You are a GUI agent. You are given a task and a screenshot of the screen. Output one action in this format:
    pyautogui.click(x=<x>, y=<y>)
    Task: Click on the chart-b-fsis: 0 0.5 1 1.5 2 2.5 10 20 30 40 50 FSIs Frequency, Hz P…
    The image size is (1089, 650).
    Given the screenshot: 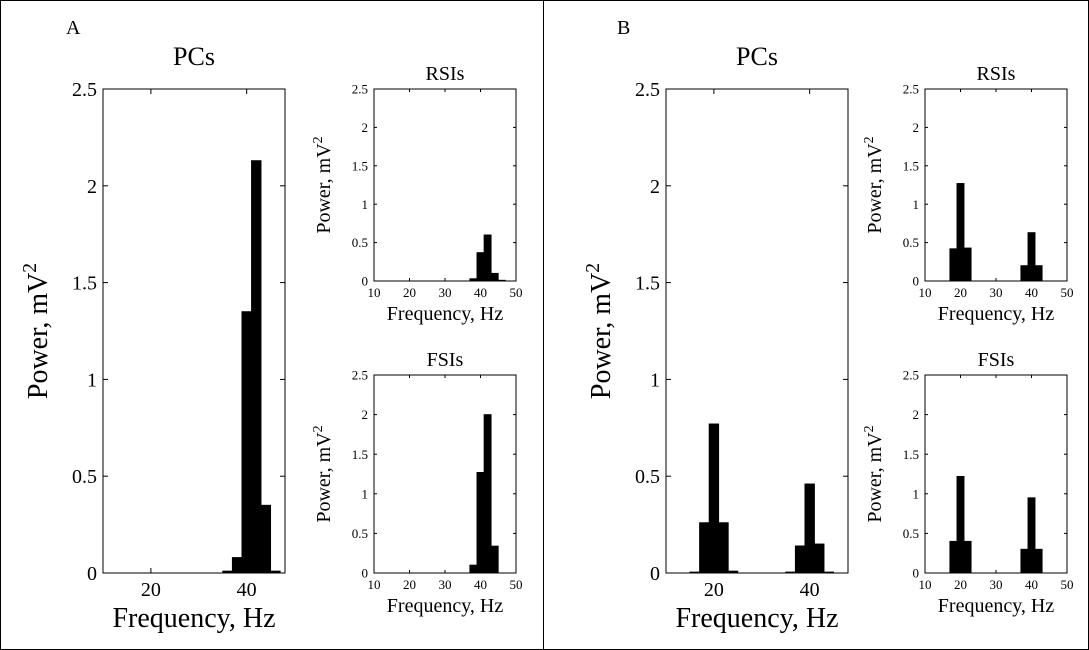 What is the action you would take?
    pyautogui.click(x=968, y=483)
    